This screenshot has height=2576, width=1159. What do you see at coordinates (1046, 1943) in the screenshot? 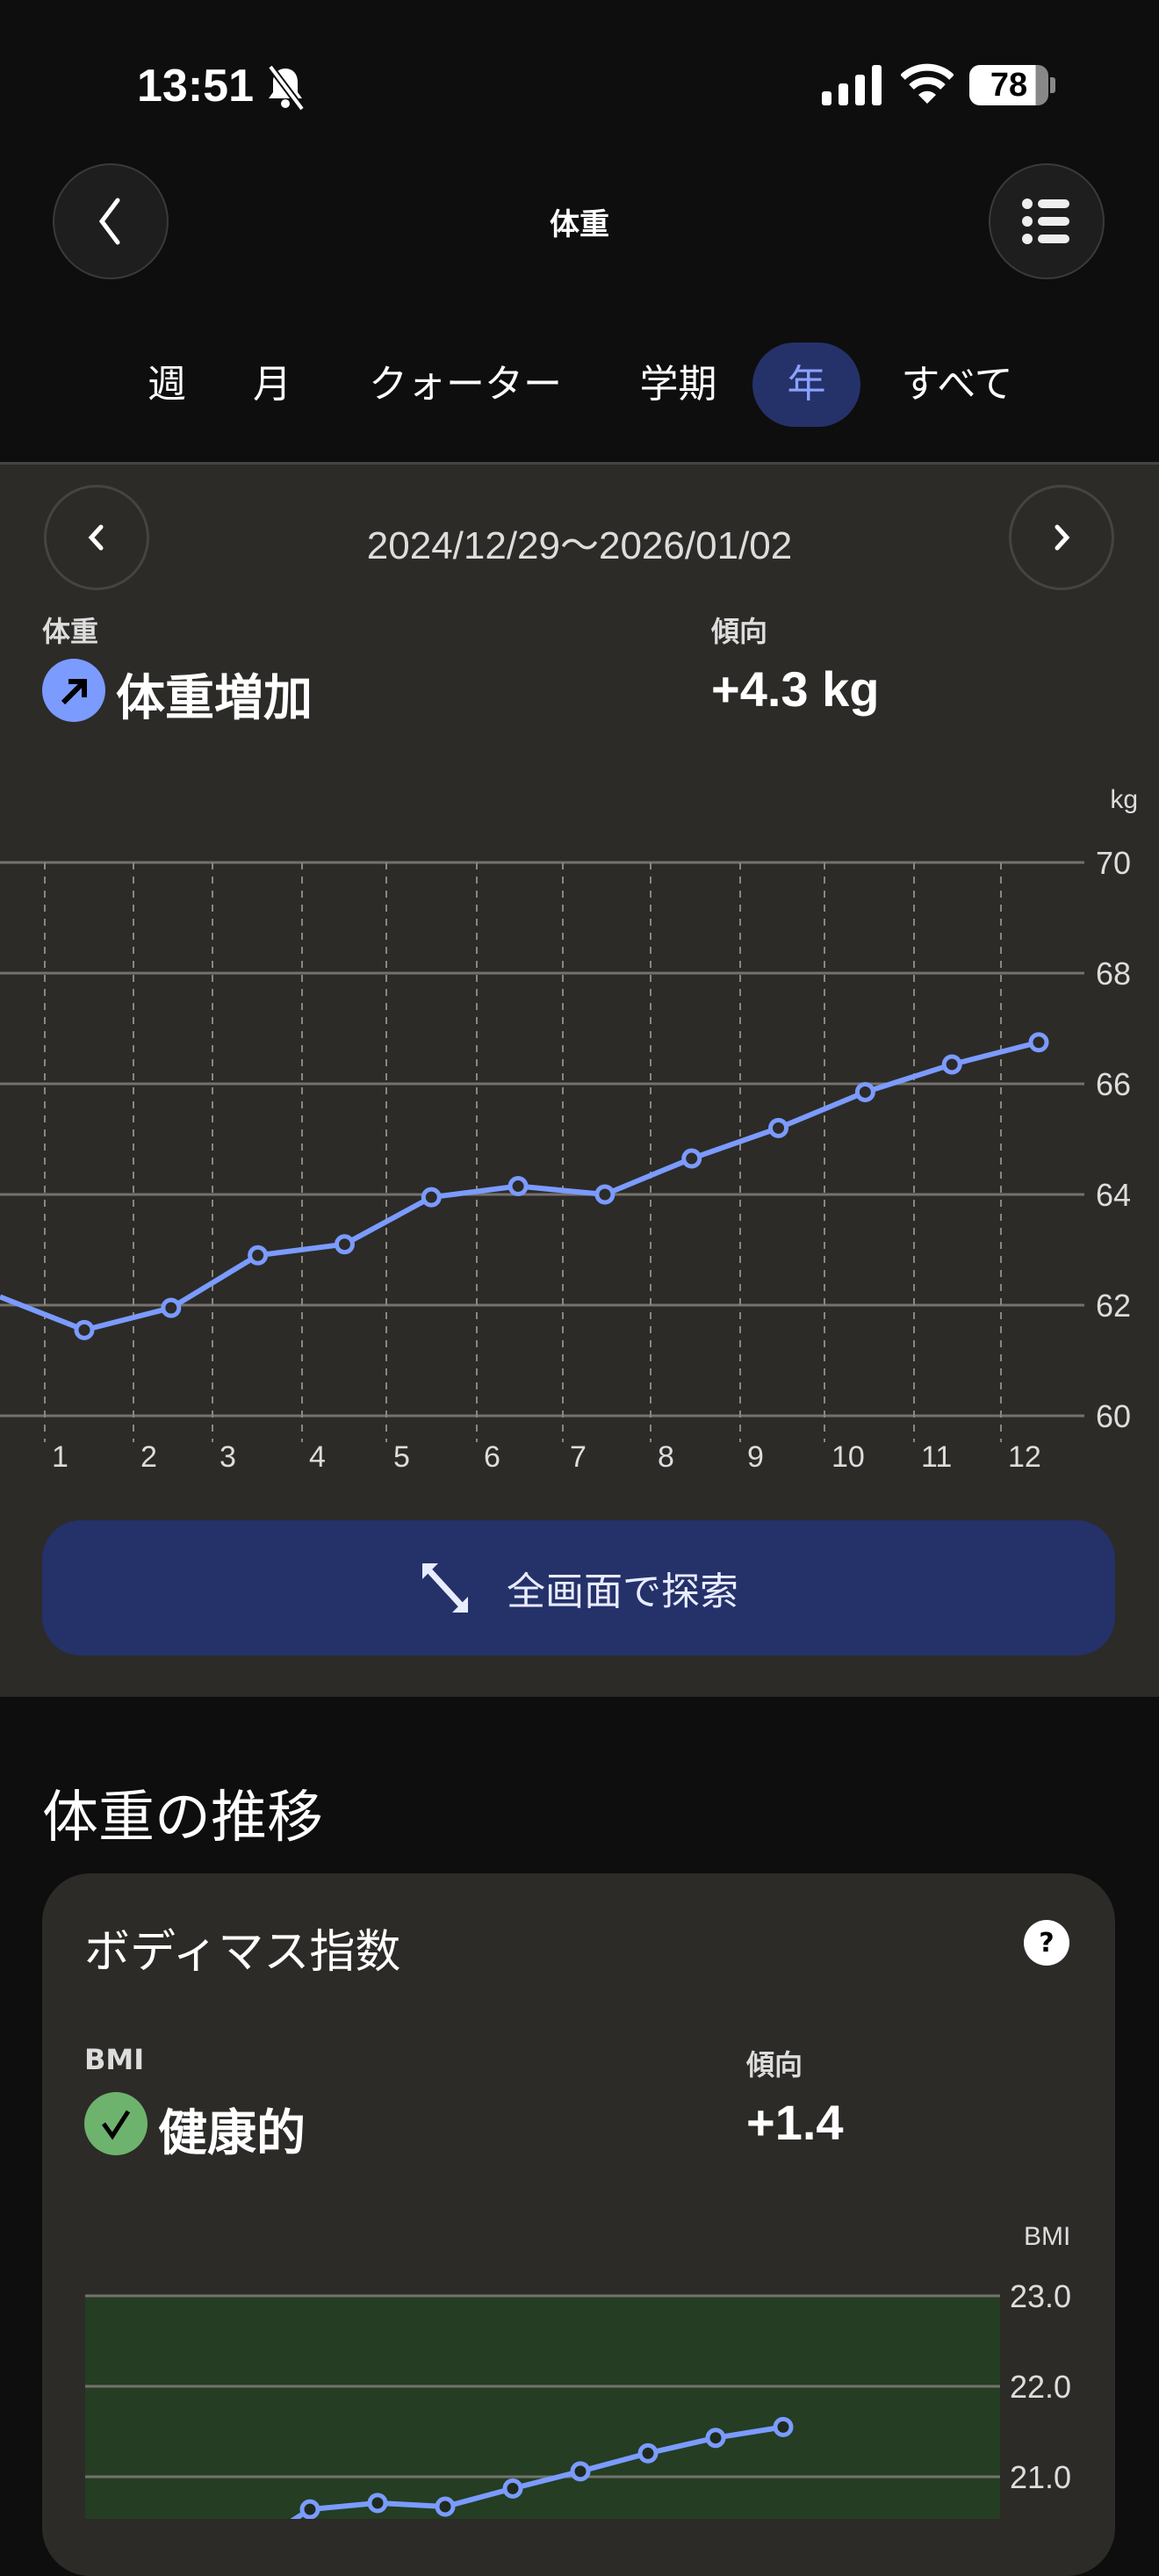
I see `question-icon: ?` at bounding box center [1046, 1943].